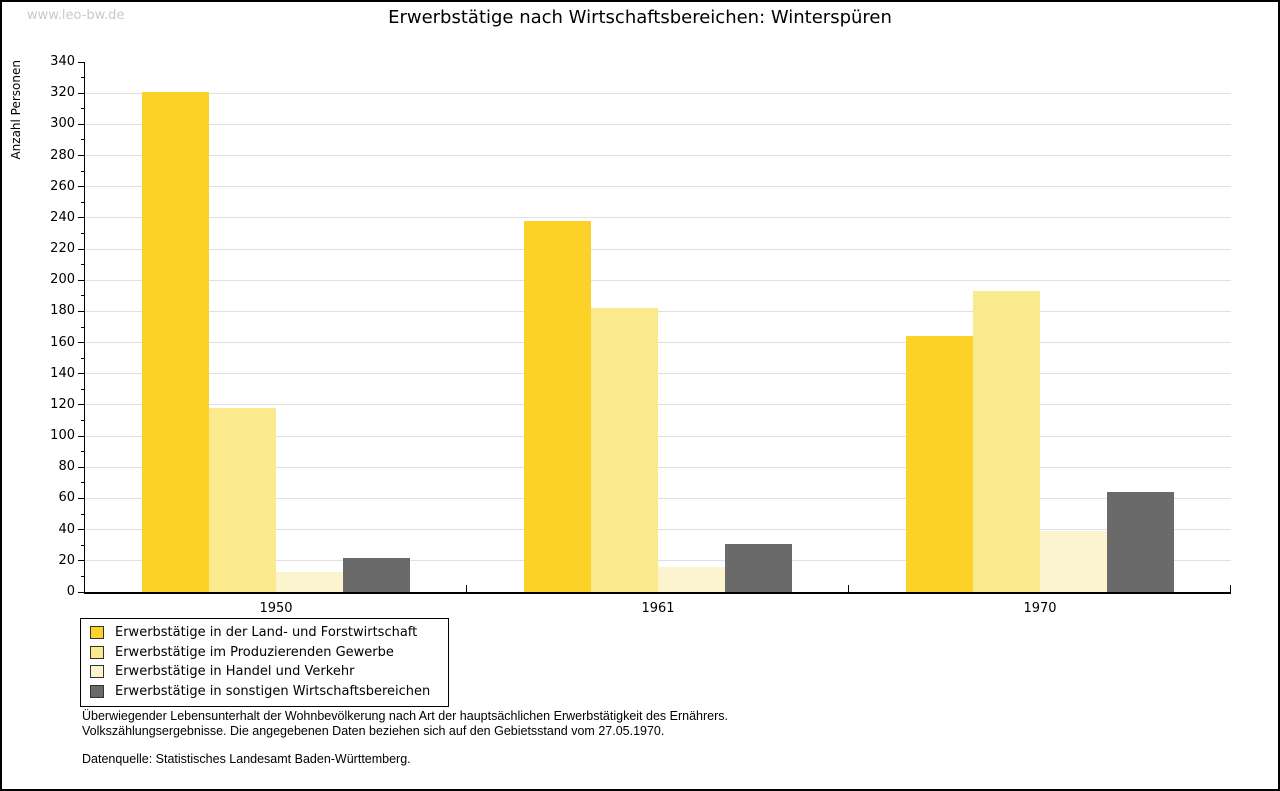 The height and width of the screenshot is (791, 1280). What do you see at coordinates (62, 311) in the screenshot?
I see `y-tick-label: 180` at bounding box center [62, 311].